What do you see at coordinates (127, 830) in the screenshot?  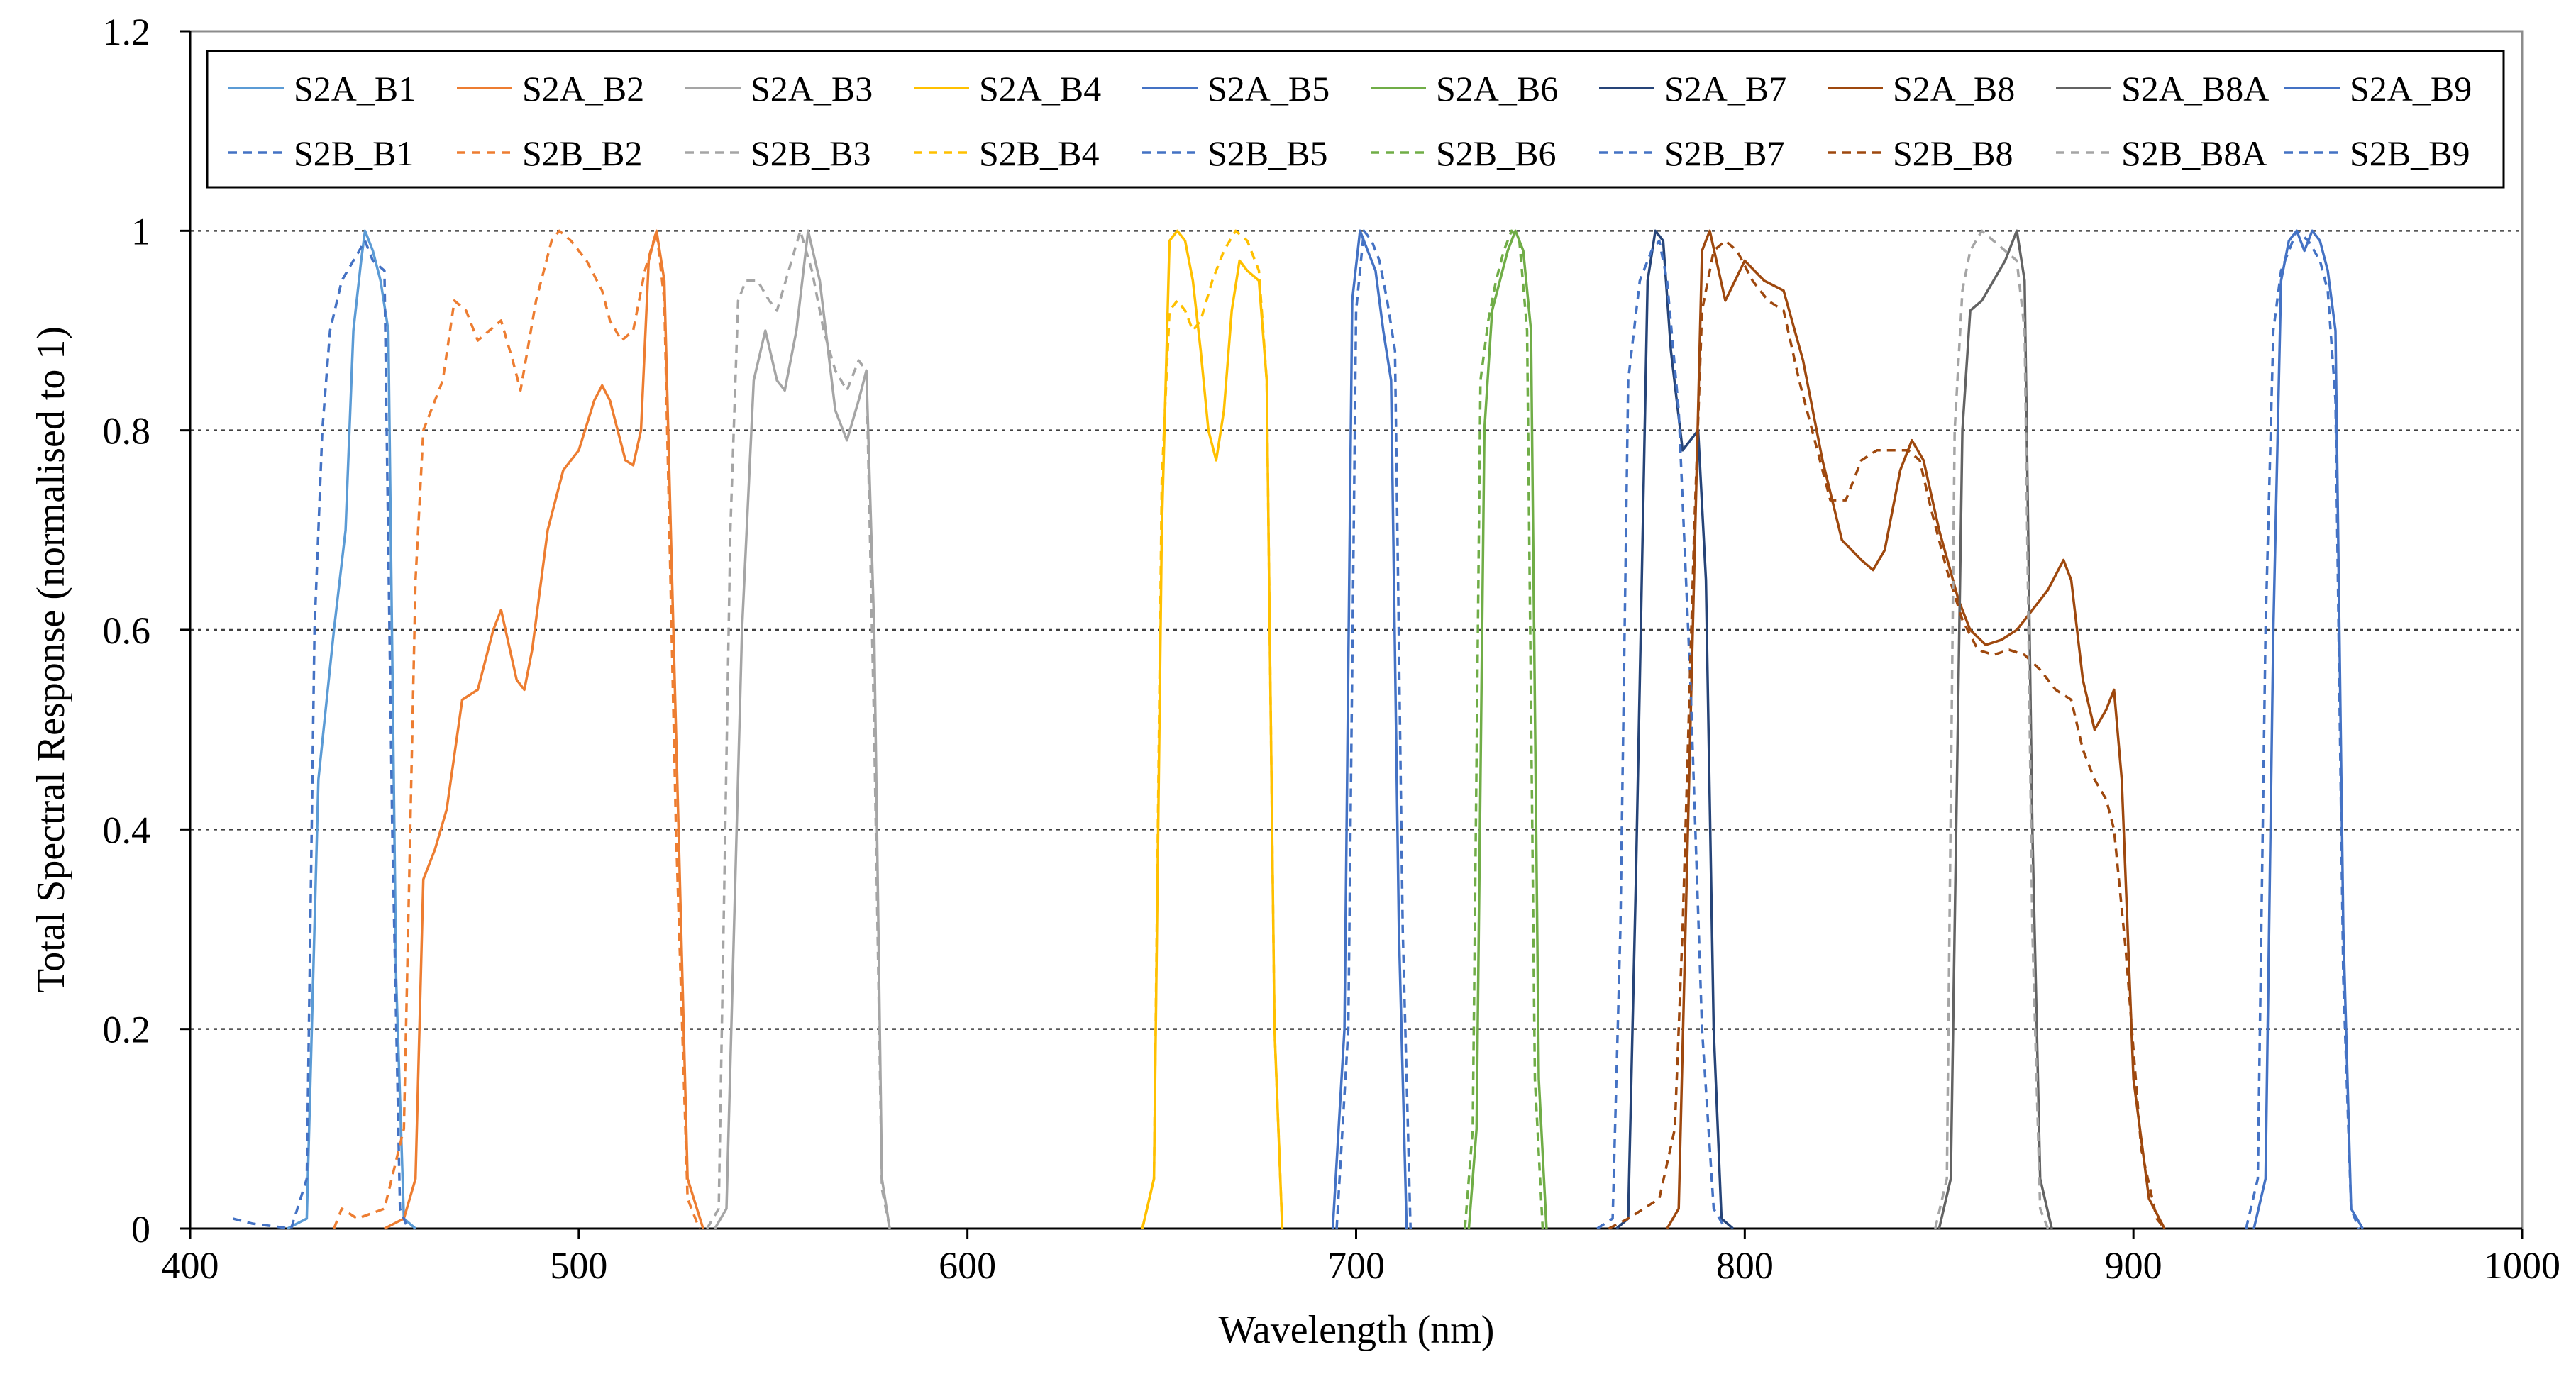 I see `y-tick-label: 0.4` at bounding box center [127, 830].